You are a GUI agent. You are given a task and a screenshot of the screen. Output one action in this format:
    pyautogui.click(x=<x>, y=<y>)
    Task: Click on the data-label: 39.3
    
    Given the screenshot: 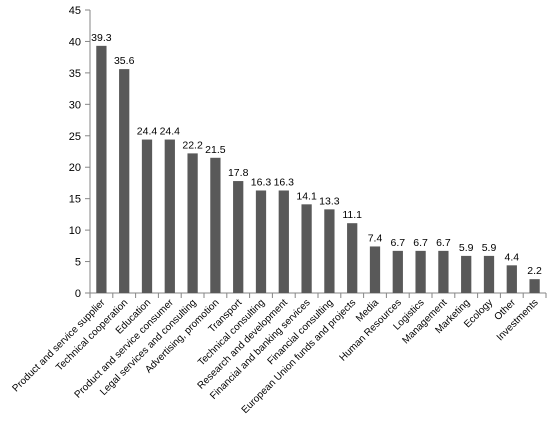 What is the action you would take?
    pyautogui.click(x=101, y=38)
    